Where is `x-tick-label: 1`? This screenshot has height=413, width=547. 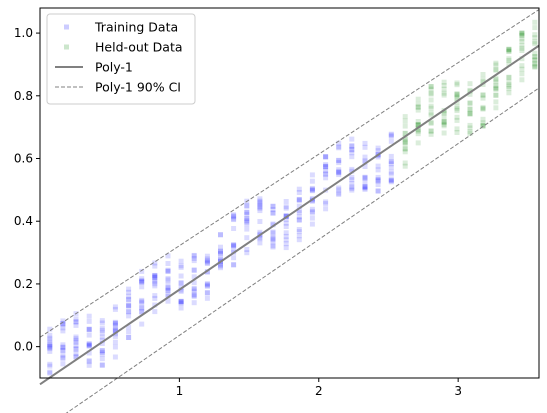 x-tick-label: 1 is located at coordinates (180, 391).